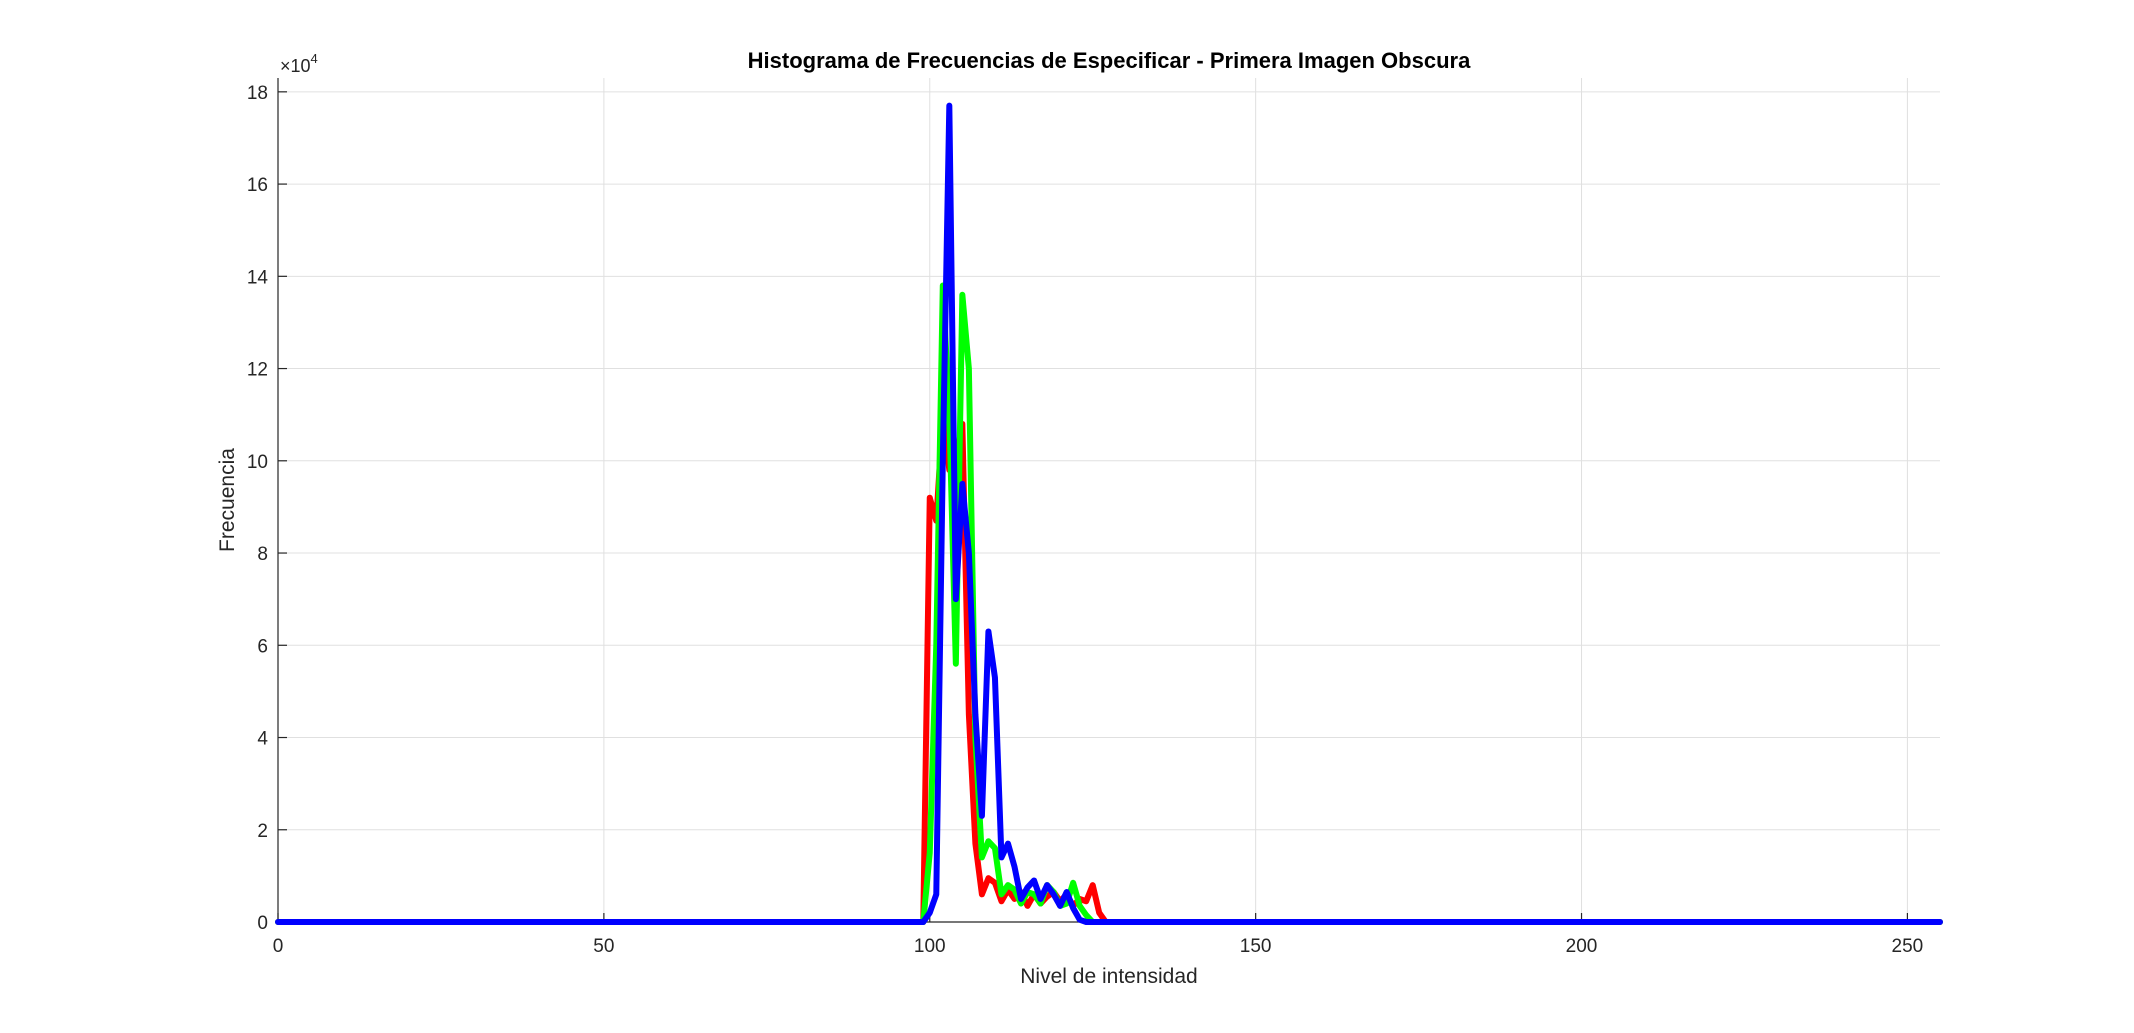 Image resolution: width=2134 pixels, height=1033 pixels. What do you see at coordinates (257, 185) in the screenshot?
I see `y-tick-label: 16` at bounding box center [257, 185].